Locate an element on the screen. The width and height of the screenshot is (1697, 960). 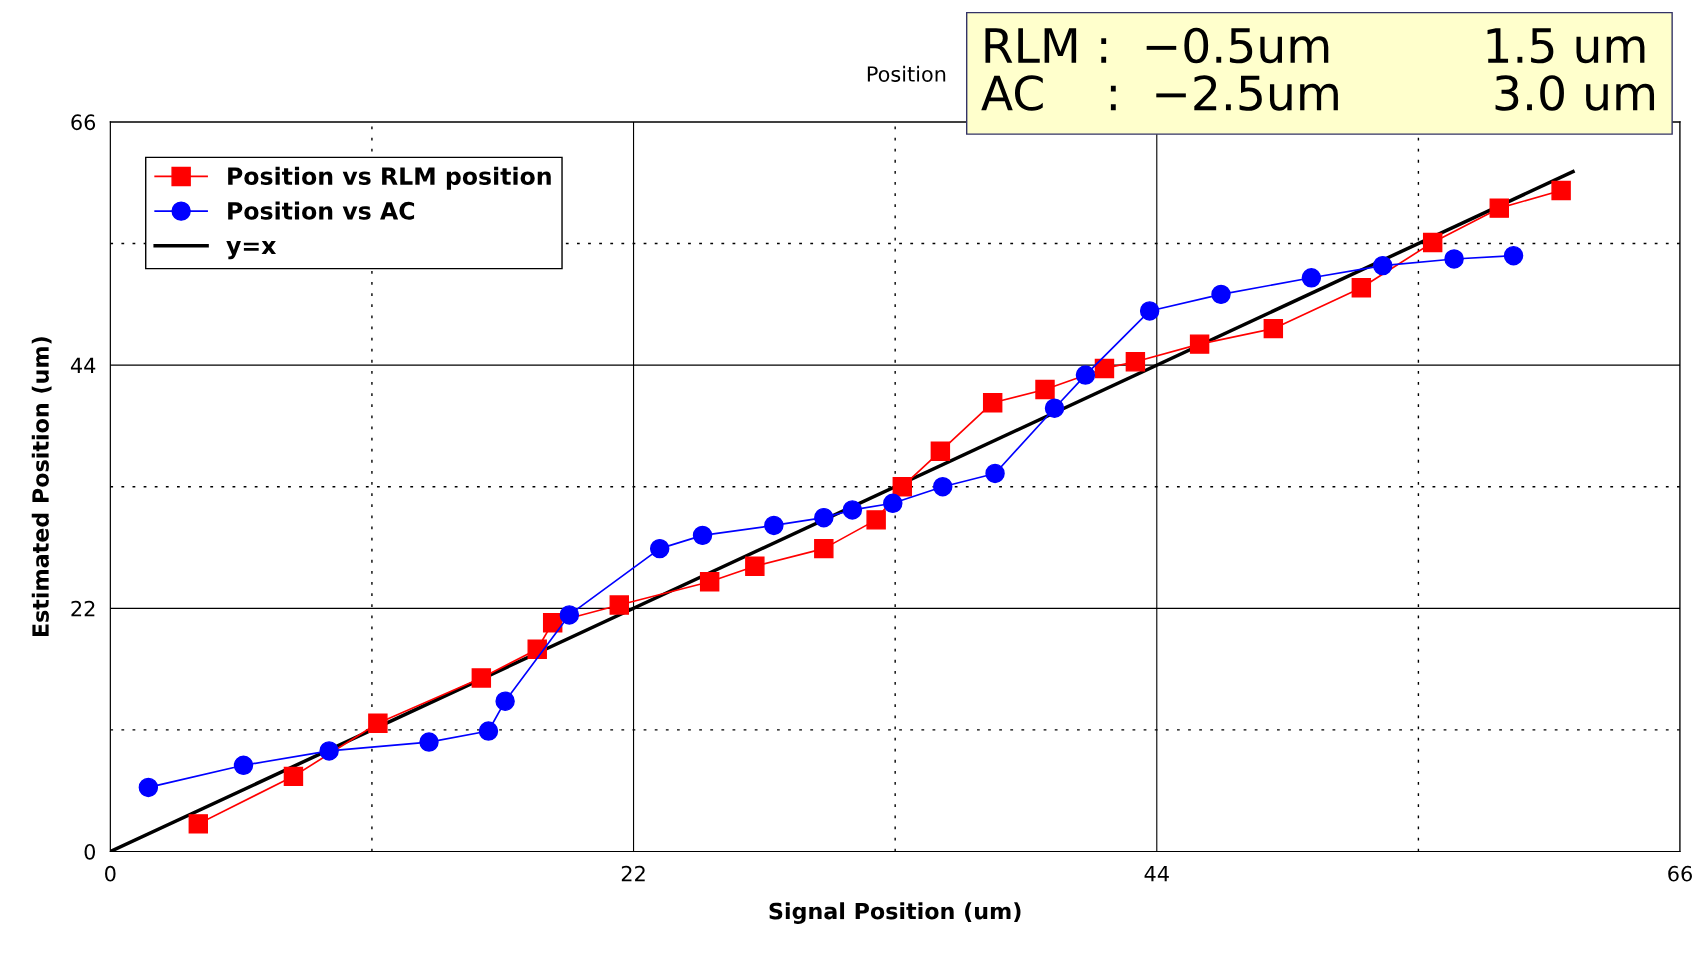
legend-label: Position vs AC is located at coordinates (321, 210).